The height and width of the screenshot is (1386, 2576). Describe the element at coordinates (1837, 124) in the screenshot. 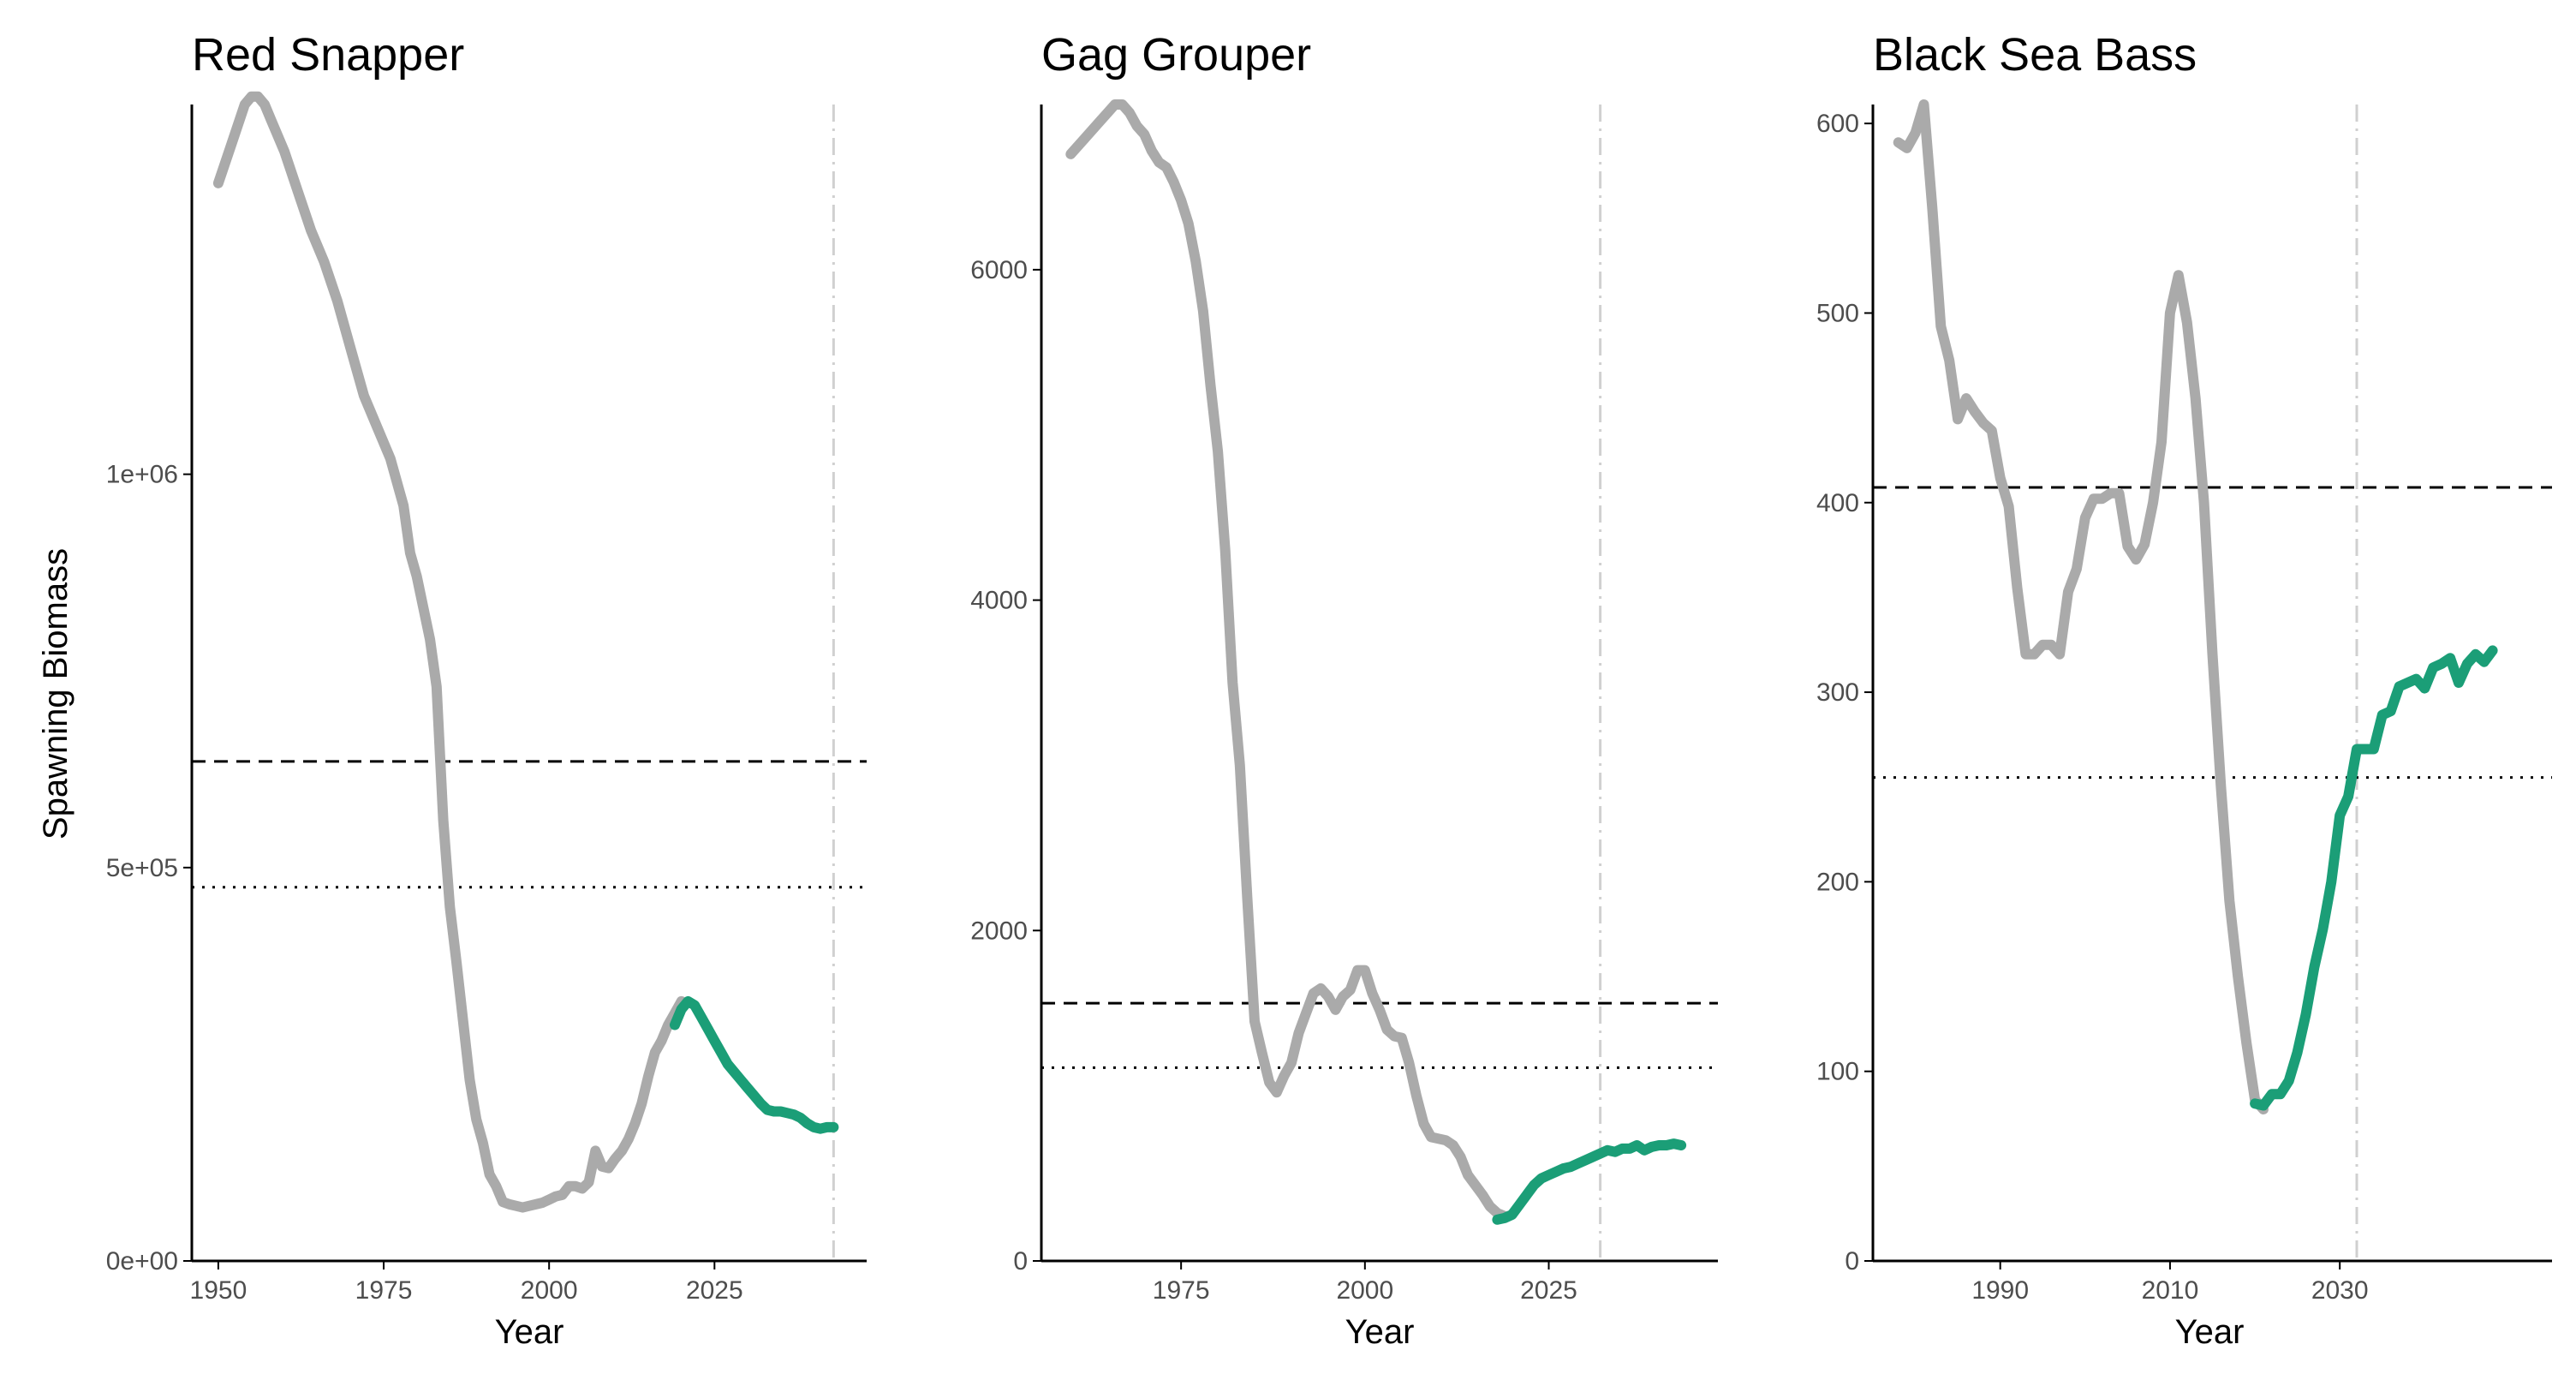

I see `y-tick-label: 600` at that location.